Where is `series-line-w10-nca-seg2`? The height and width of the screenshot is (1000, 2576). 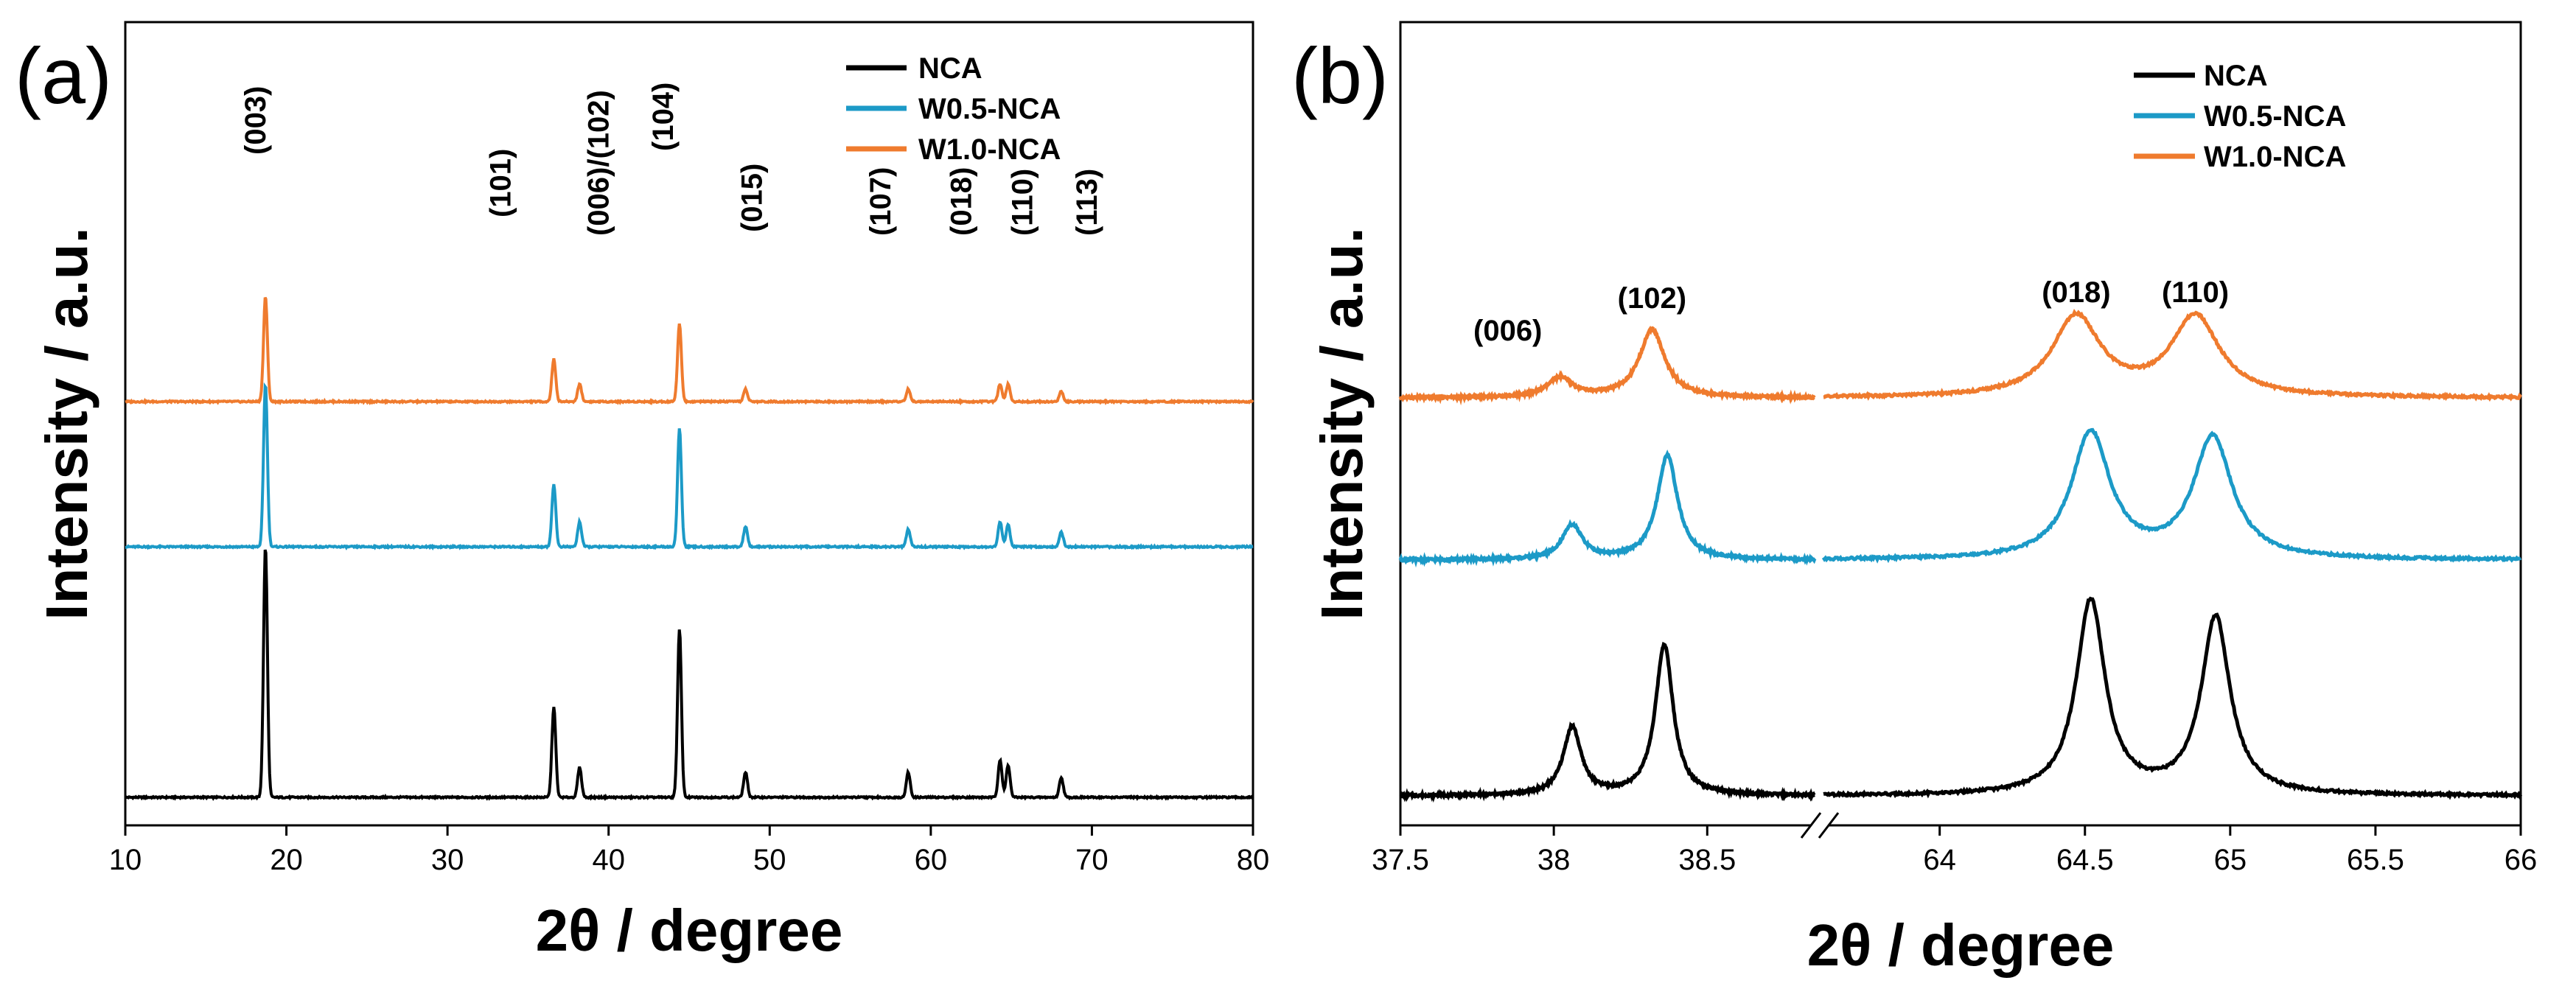 series-line-w10-nca-seg2 is located at coordinates (2172, 355).